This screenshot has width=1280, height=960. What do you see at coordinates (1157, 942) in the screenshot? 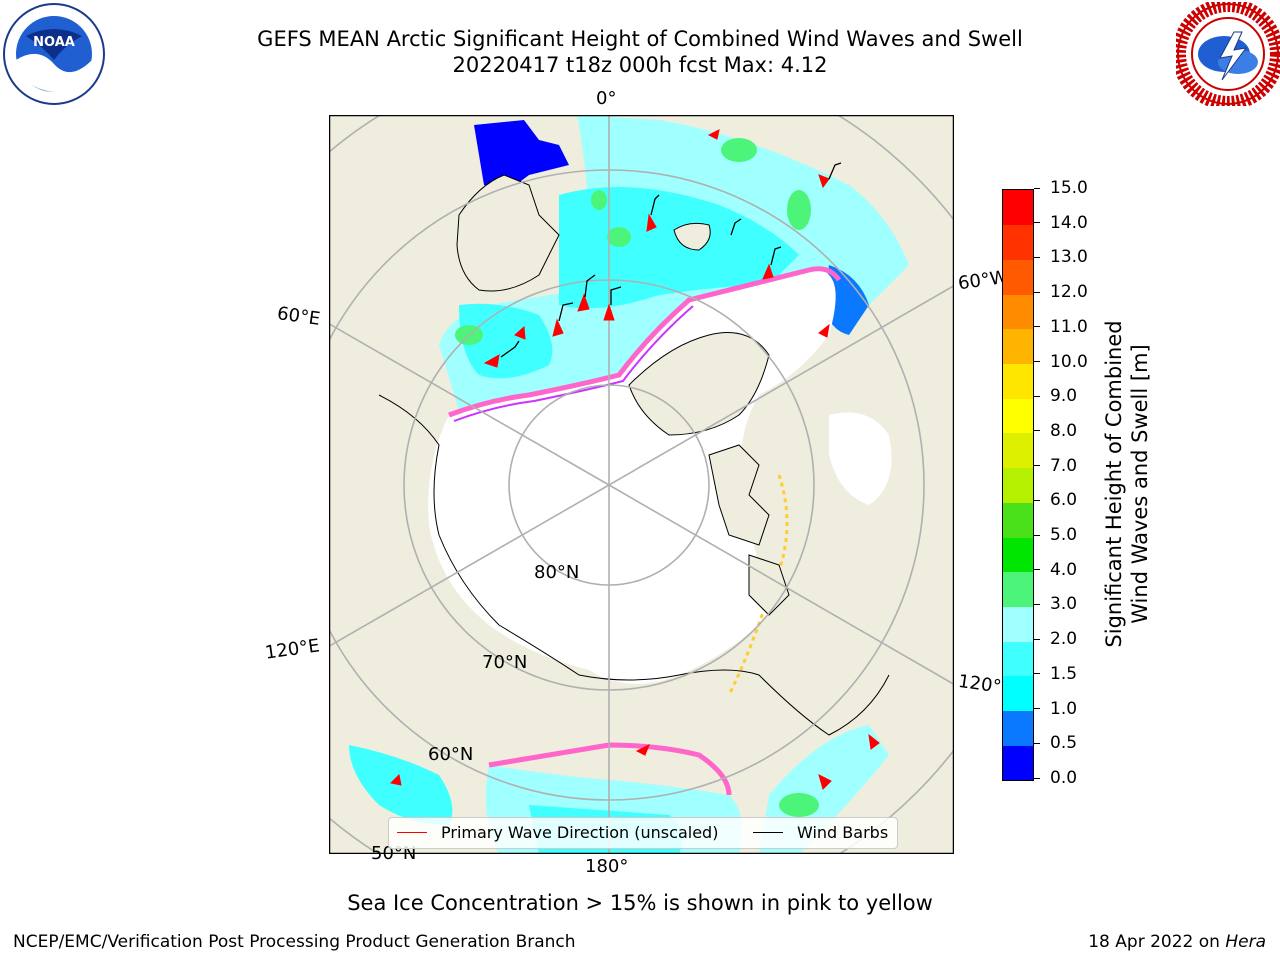
I see `footer-date-text: 18 Apr 2022 on` at bounding box center [1157, 942].